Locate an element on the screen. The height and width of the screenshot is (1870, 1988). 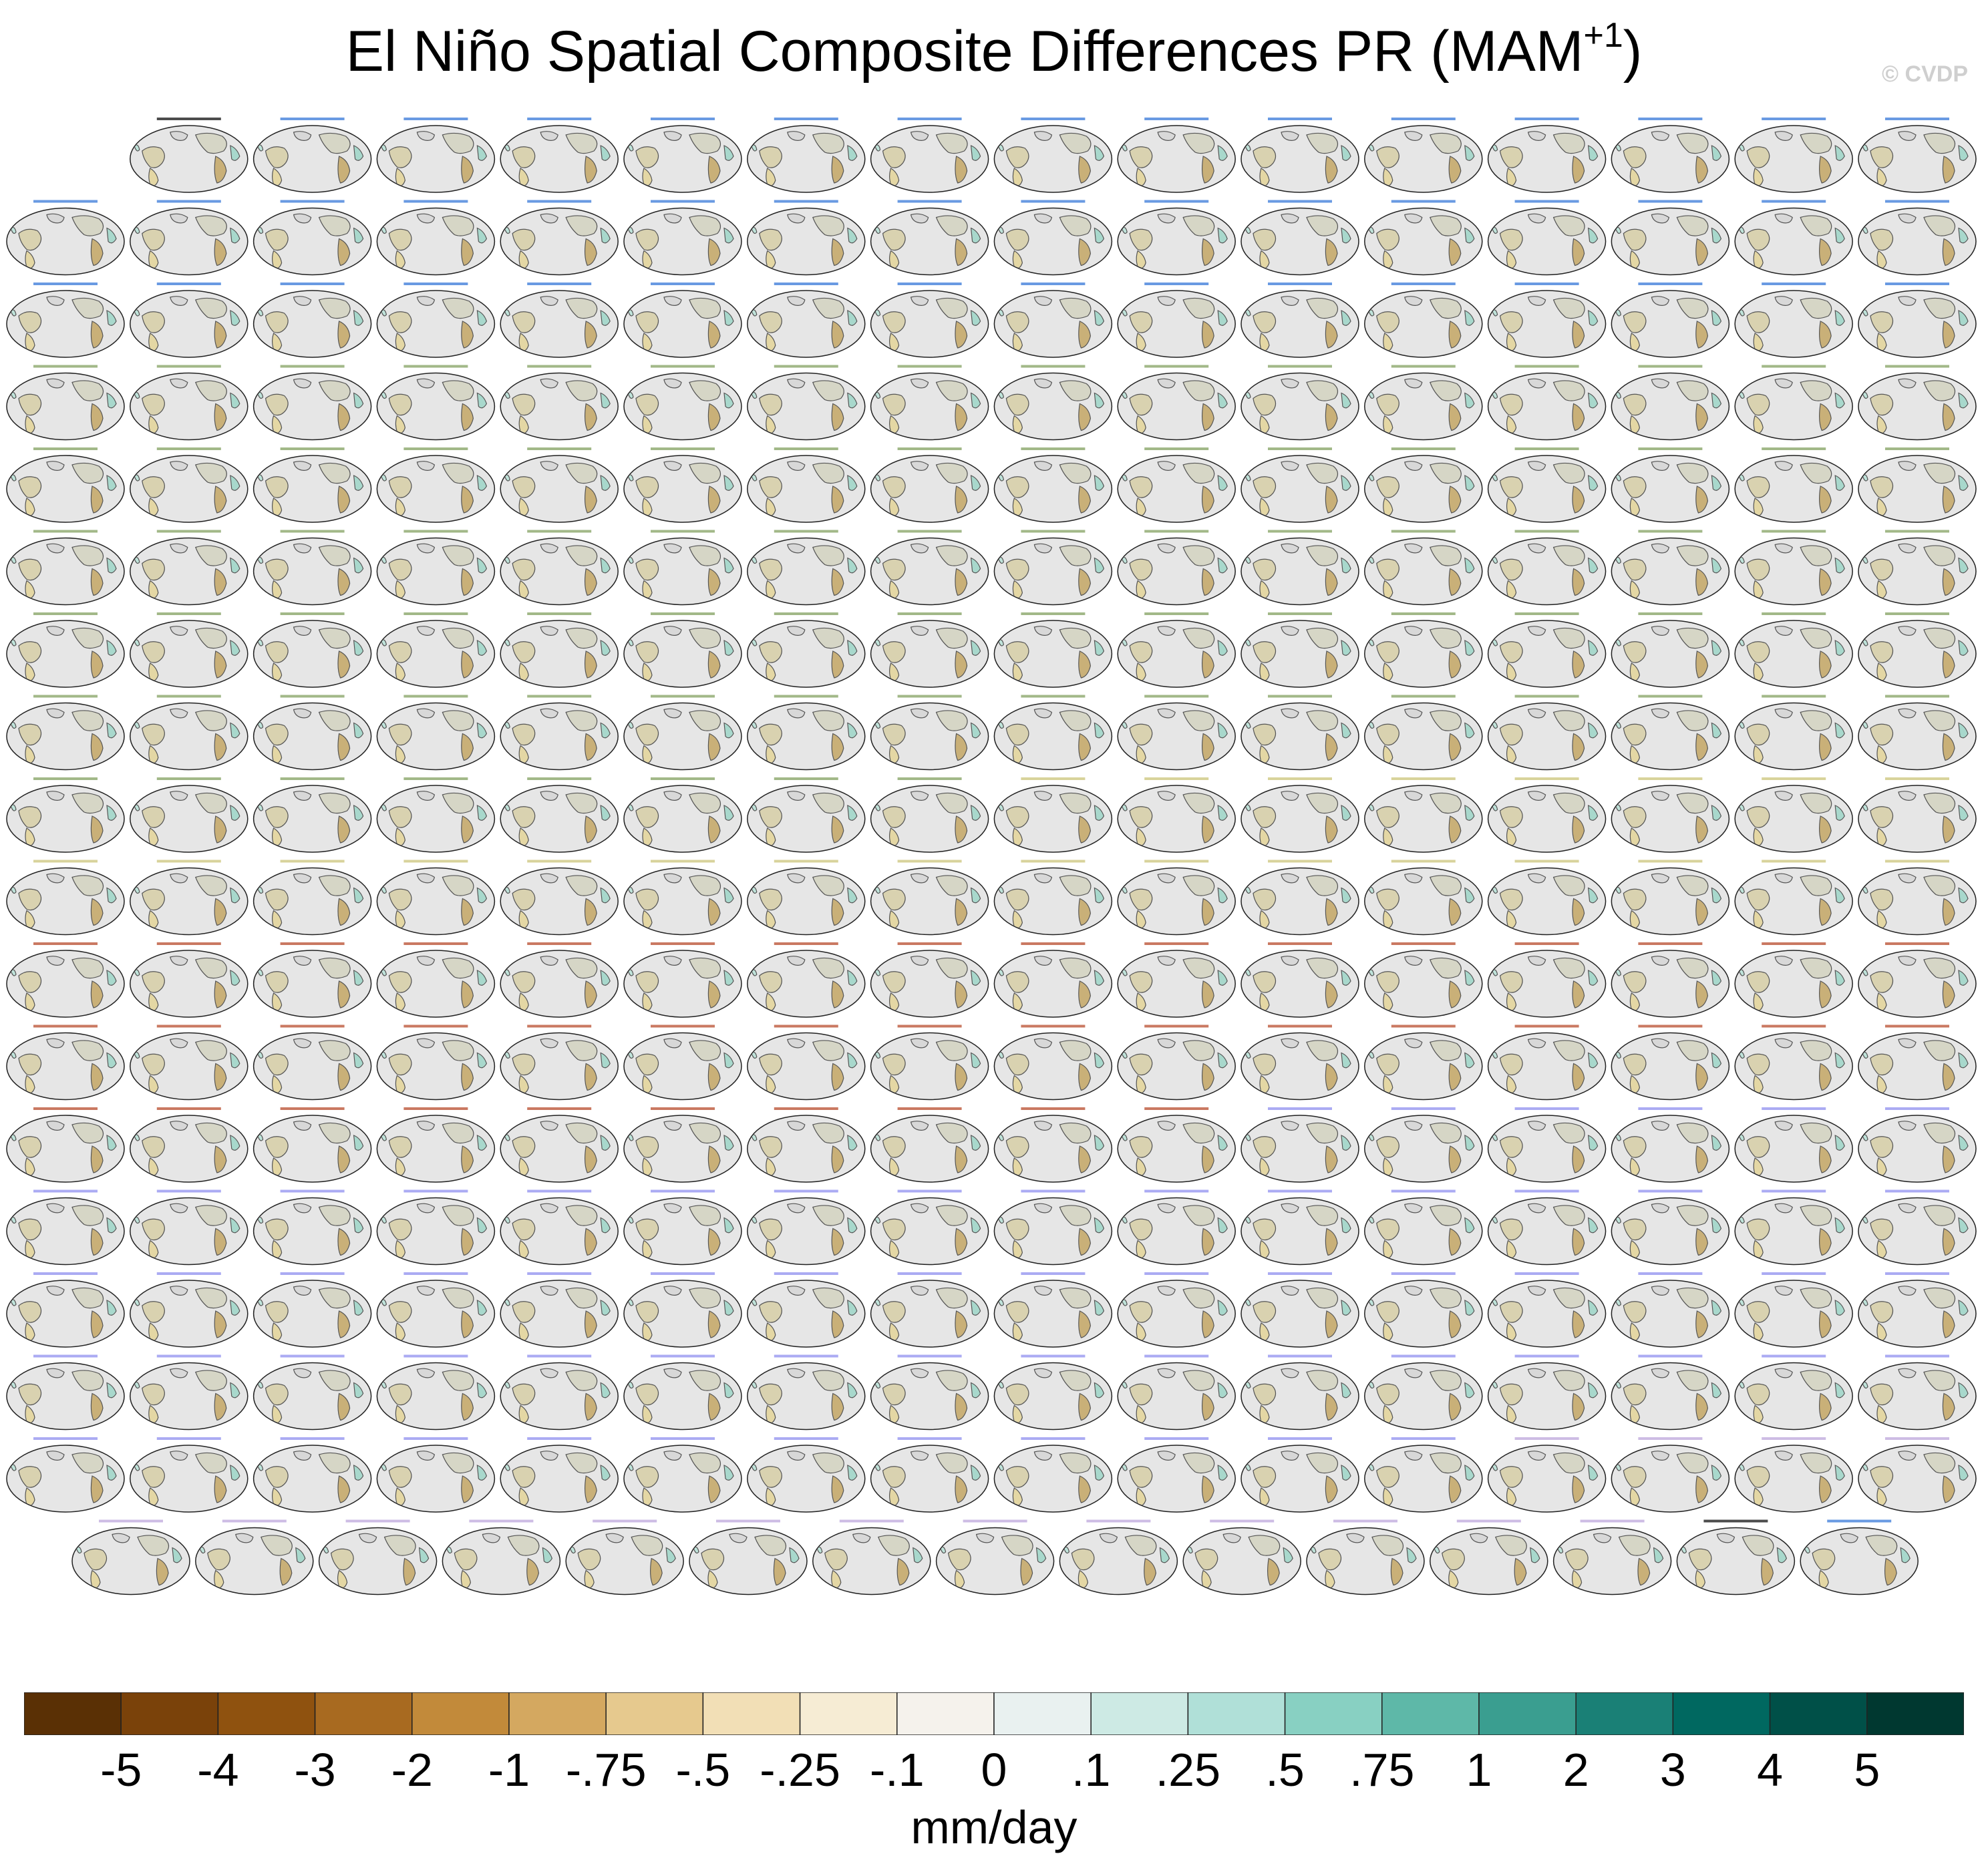
colorbar-tick-label: 1 is located at coordinates (1479, 1770).